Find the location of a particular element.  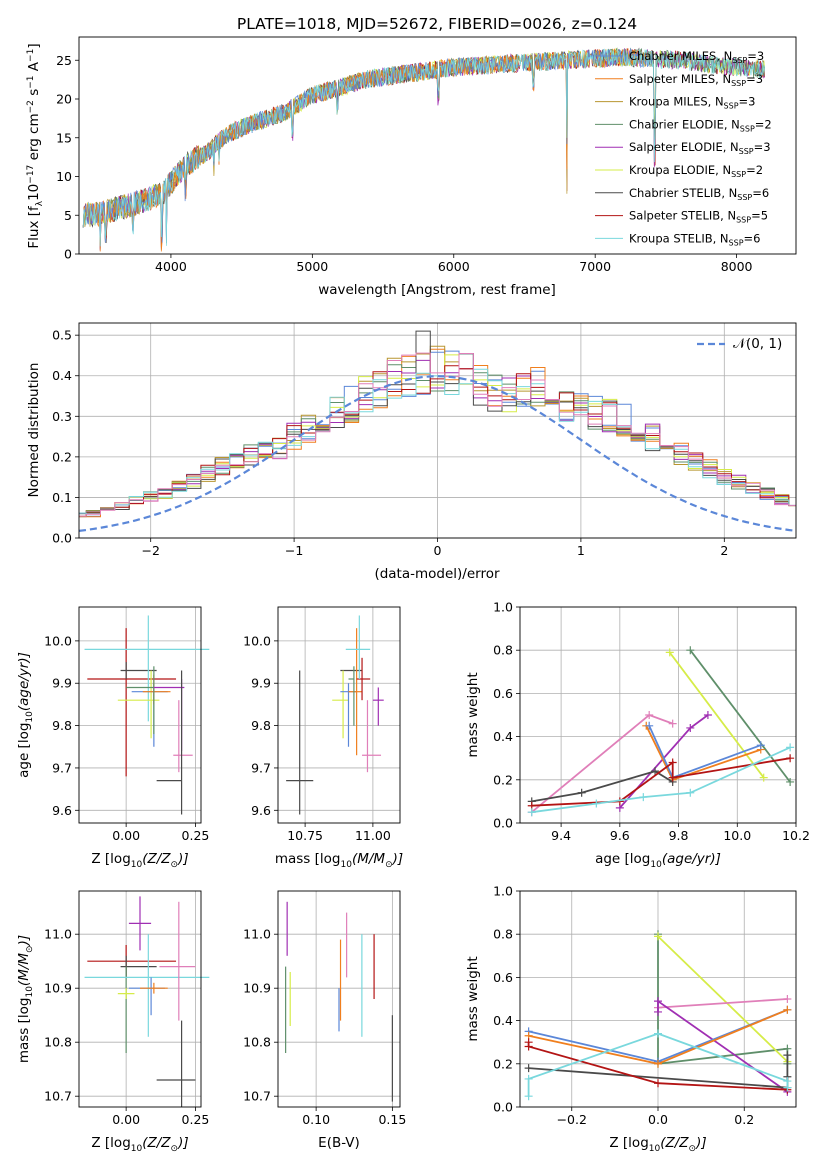

x-tick-label: 0.10 is located at coordinates (316, 1119).